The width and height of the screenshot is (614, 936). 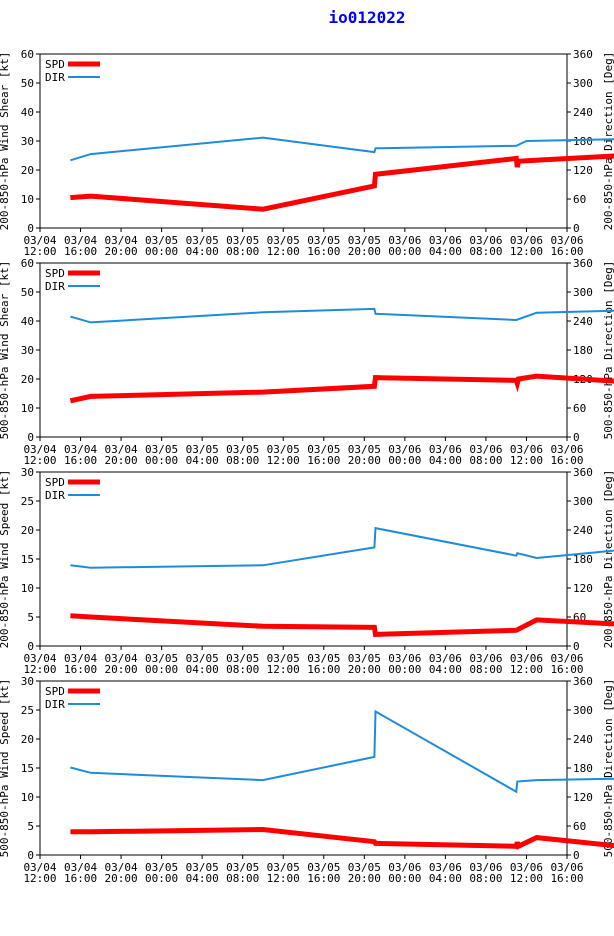 I want to click on right-tick-label: 60, so click(x=579, y=199).